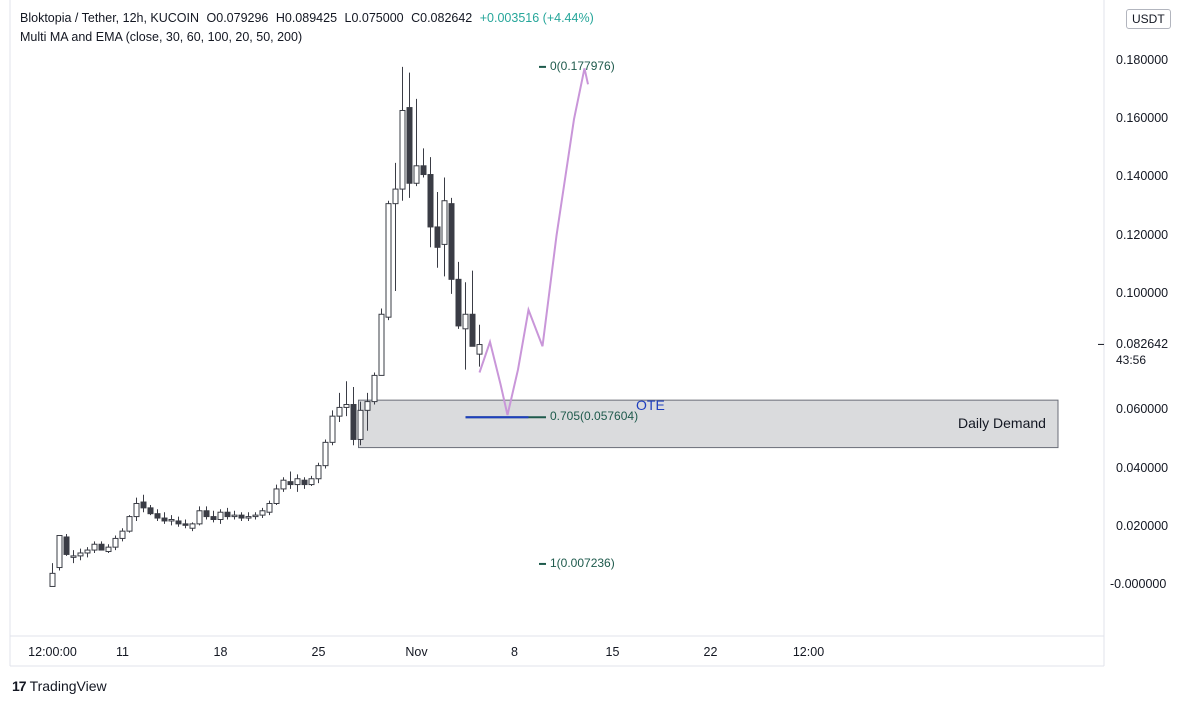  What do you see at coordinates (536, 18) in the screenshot?
I see `price-change: +0.003516 (+4.44%)` at bounding box center [536, 18].